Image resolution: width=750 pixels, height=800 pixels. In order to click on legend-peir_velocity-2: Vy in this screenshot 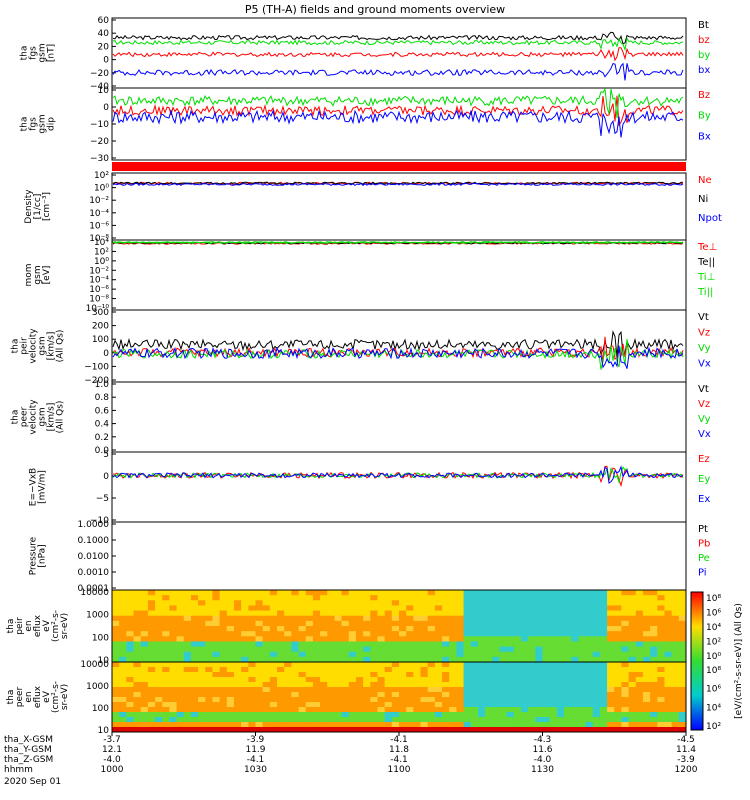, I will do `click(704, 348)`.